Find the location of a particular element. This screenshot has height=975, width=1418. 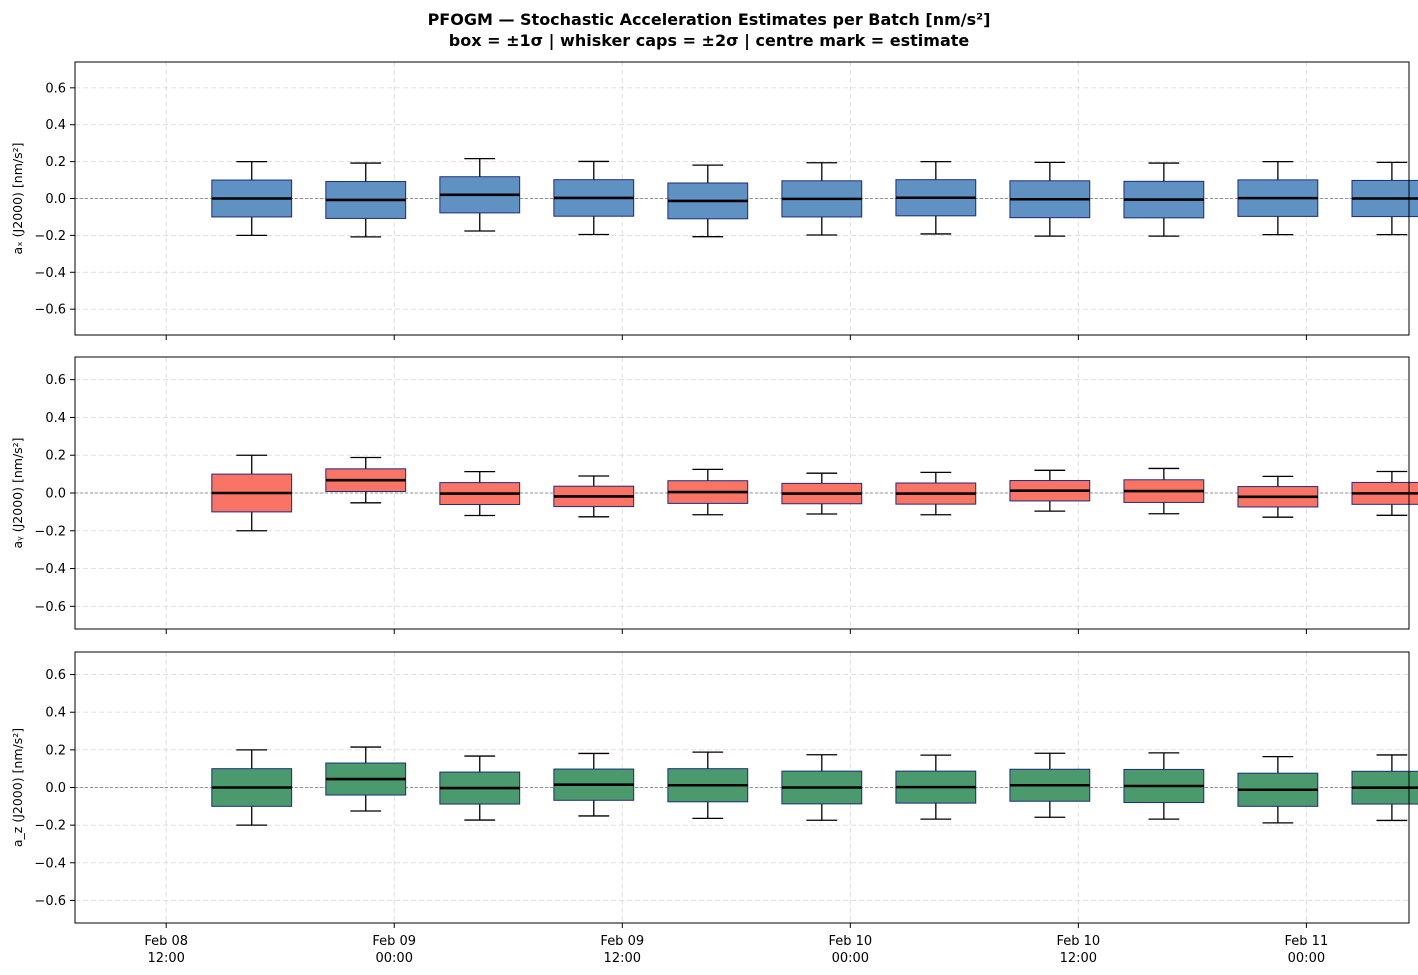

y-axis-label: aᵧ (J2000) [nm/s²] is located at coordinates (17, 492).